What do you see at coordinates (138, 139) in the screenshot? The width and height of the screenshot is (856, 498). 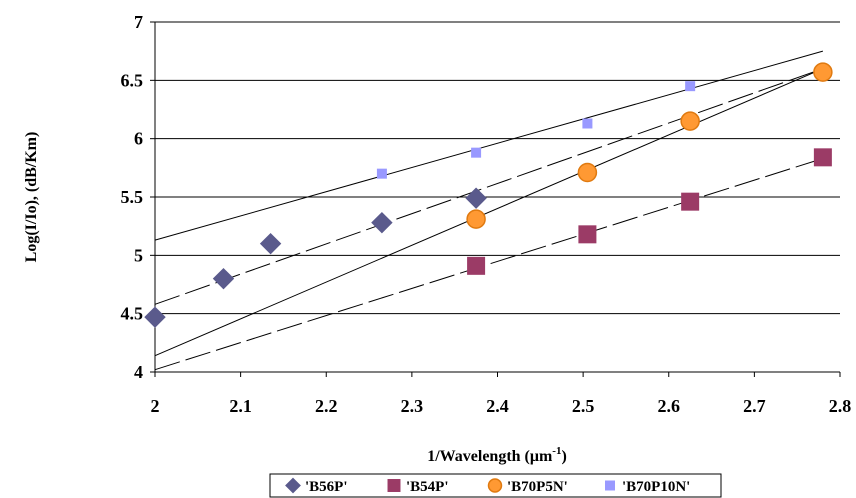 I see `y-tick-label: 6` at bounding box center [138, 139].